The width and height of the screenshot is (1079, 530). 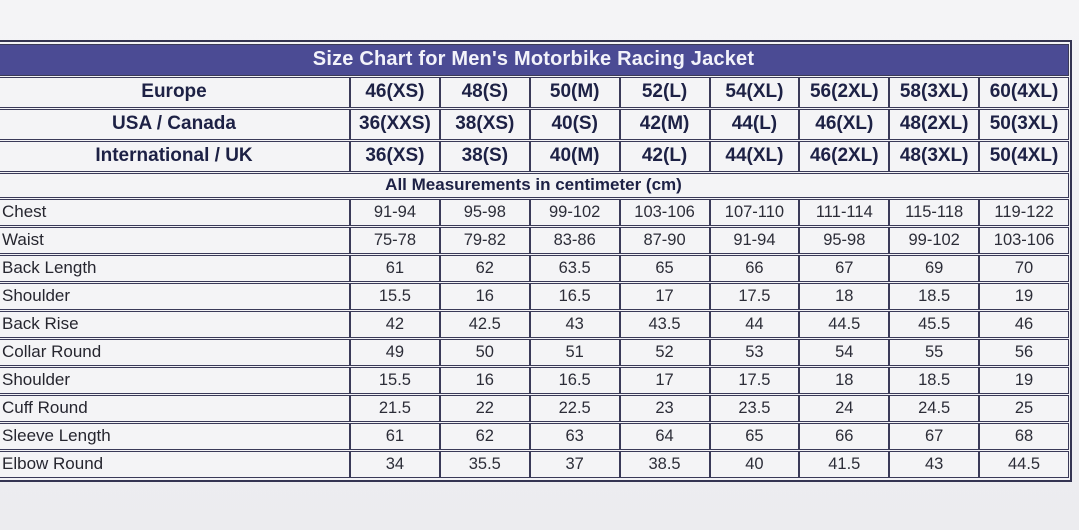 I want to click on measurement-label: Waist, so click(x=175, y=240).